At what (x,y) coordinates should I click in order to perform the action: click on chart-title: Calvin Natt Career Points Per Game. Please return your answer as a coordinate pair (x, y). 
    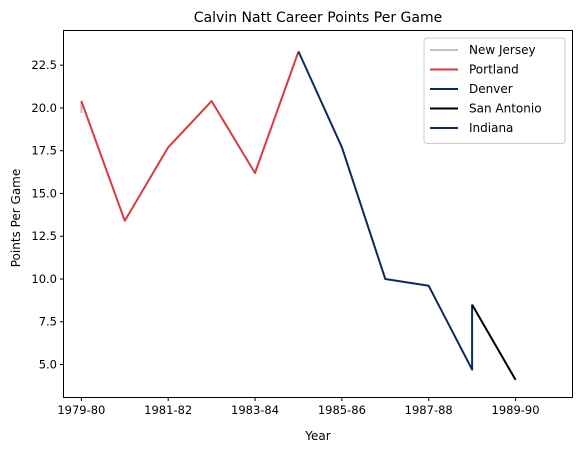
    Looking at the image, I should click on (318, 18).